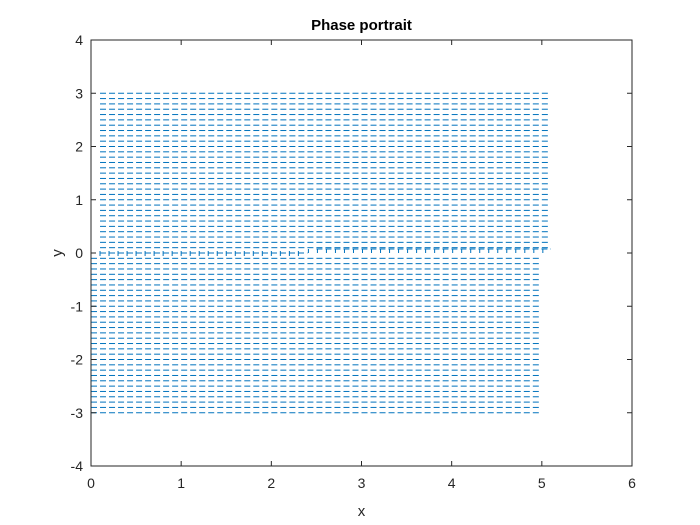 This screenshot has height=525, width=700. Describe the element at coordinates (361, 25) in the screenshot. I see `chart-title: Phase portrait` at that location.